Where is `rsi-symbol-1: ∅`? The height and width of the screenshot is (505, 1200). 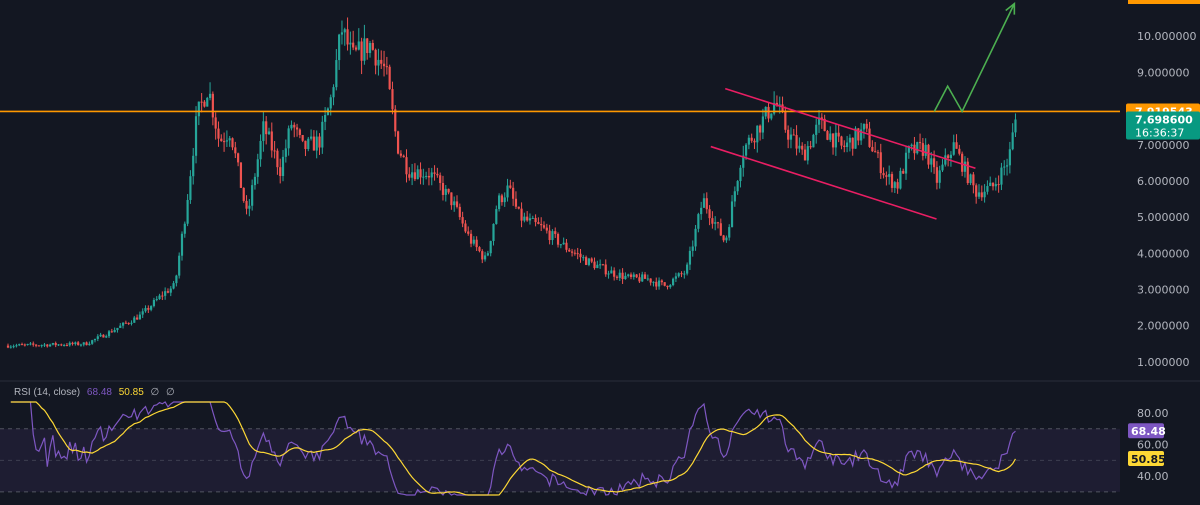
rsi-symbol-1: ∅ is located at coordinates (155, 392).